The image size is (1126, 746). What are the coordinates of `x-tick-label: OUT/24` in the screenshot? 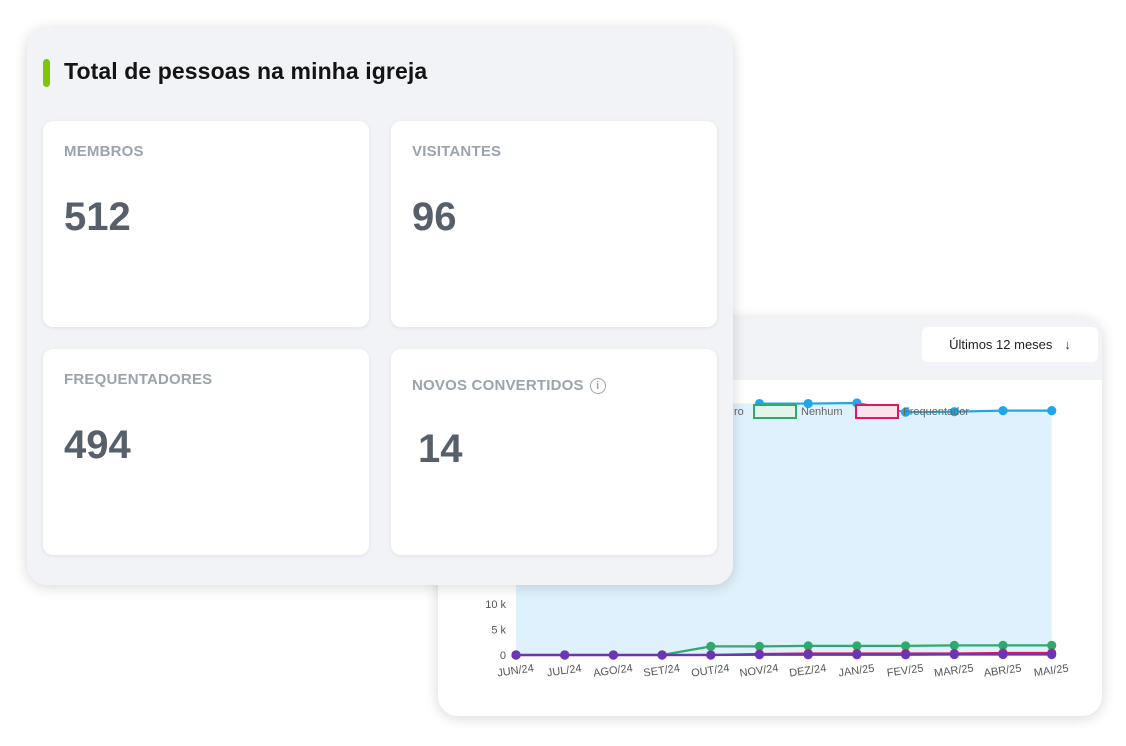 It's located at (710, 670).